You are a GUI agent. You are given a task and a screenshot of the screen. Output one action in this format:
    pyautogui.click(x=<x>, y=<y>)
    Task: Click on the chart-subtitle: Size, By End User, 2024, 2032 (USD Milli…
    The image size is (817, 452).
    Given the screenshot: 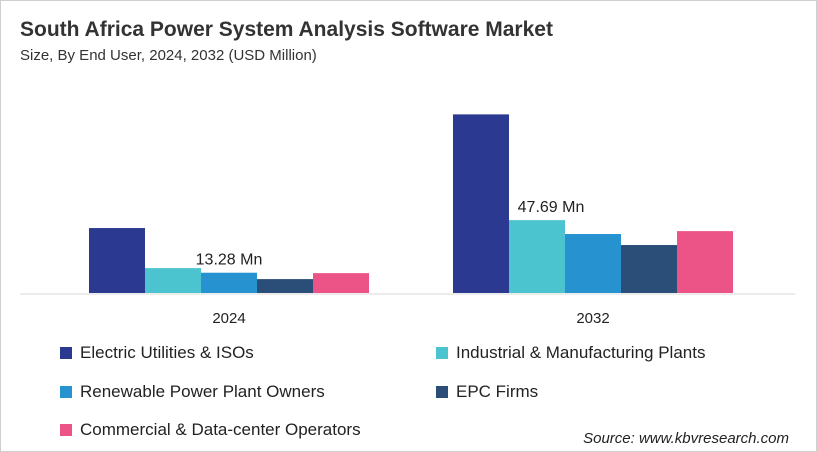 What is the action you would take?
    pyautogui.click(x=168, y=55)
    